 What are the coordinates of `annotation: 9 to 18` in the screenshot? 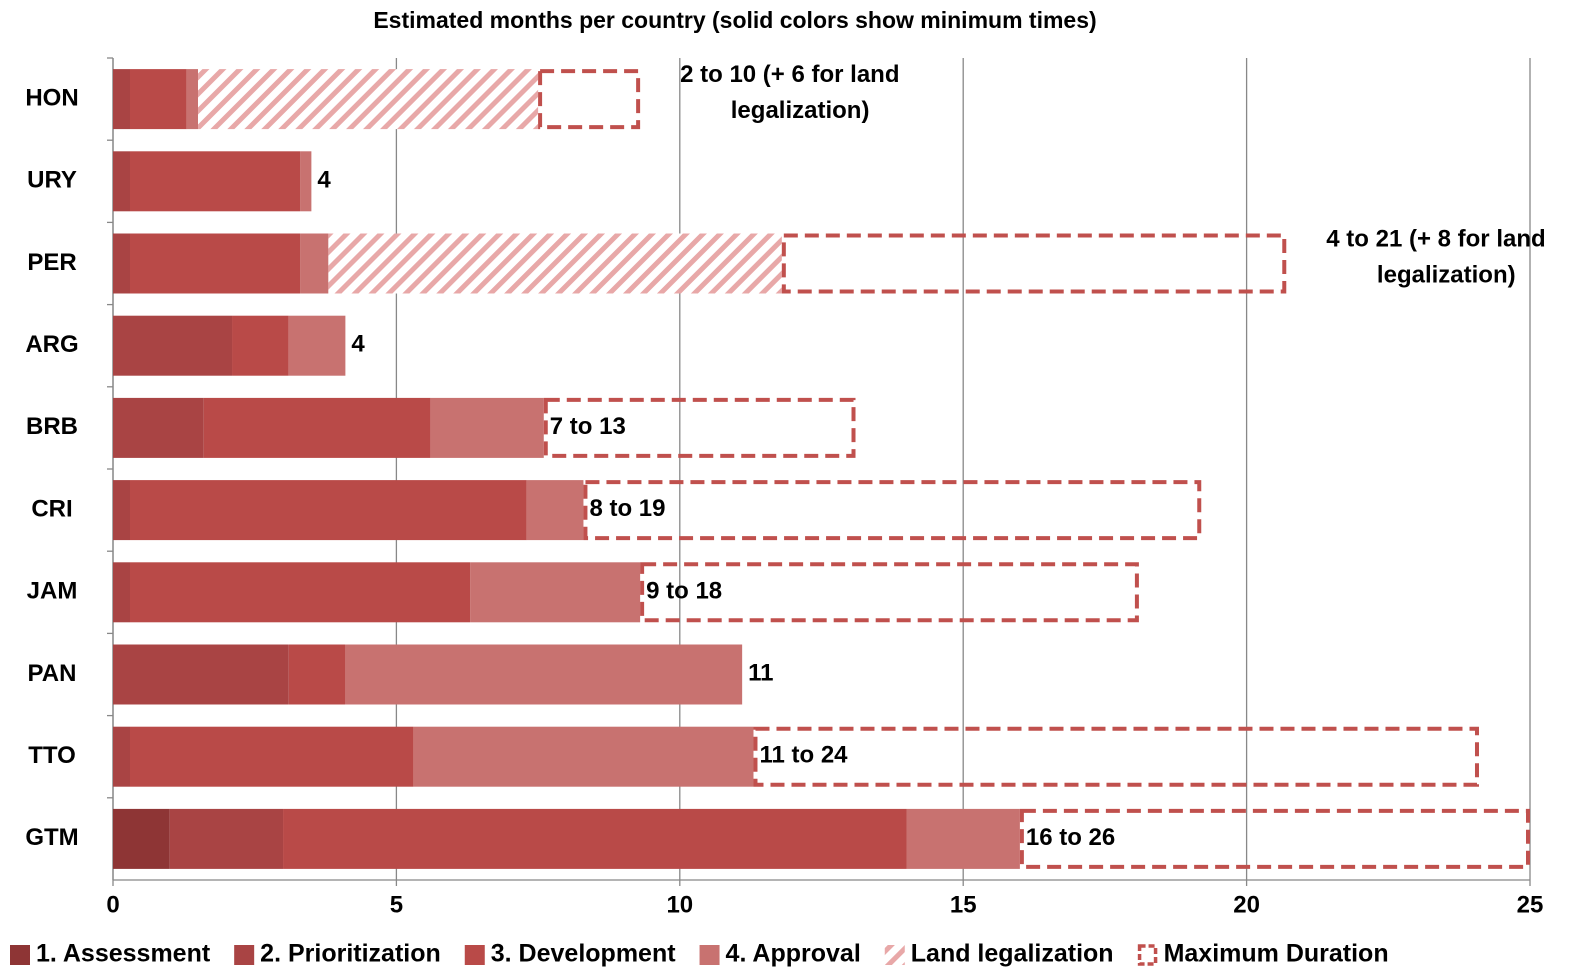 It's located at (684, 591).